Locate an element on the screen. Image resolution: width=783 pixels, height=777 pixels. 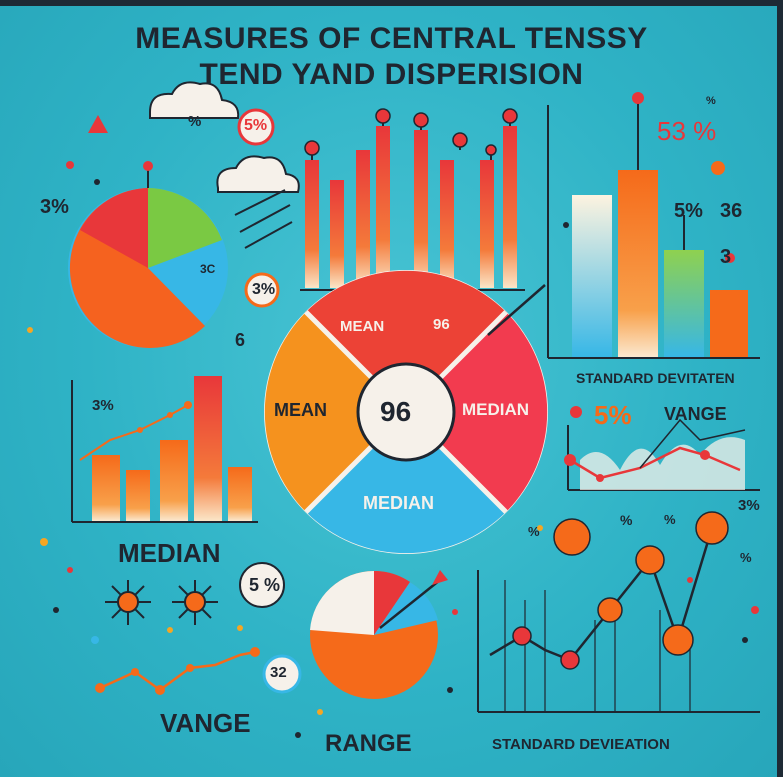
percent-tag-top-right-small: % is located at coordinates (711, 101).